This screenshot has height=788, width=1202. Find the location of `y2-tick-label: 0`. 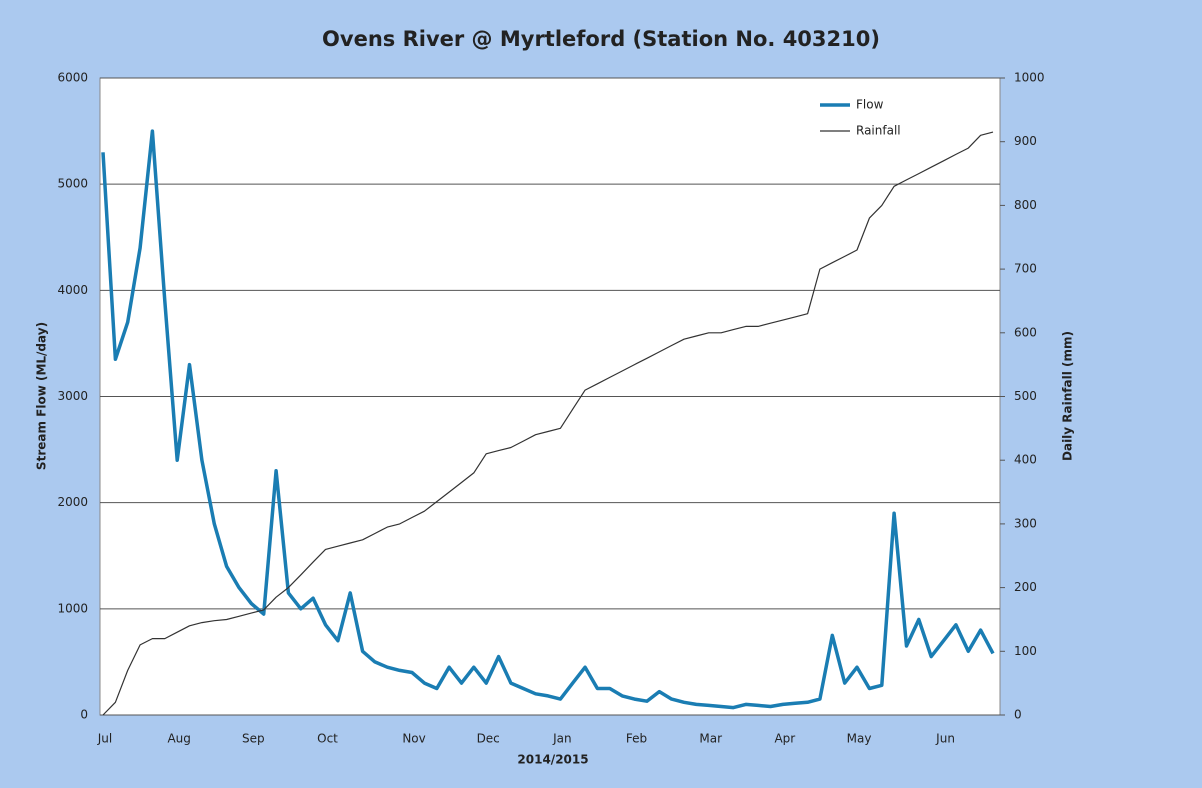

y2-tick-label: 0 is located at coordinates (1018, 715).